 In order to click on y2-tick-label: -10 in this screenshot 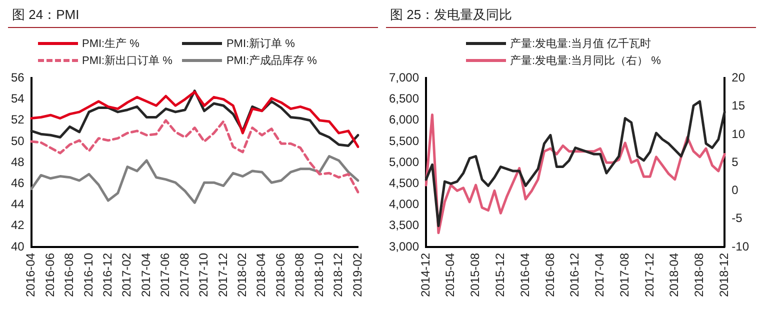, I will do `click(741, 246)`.